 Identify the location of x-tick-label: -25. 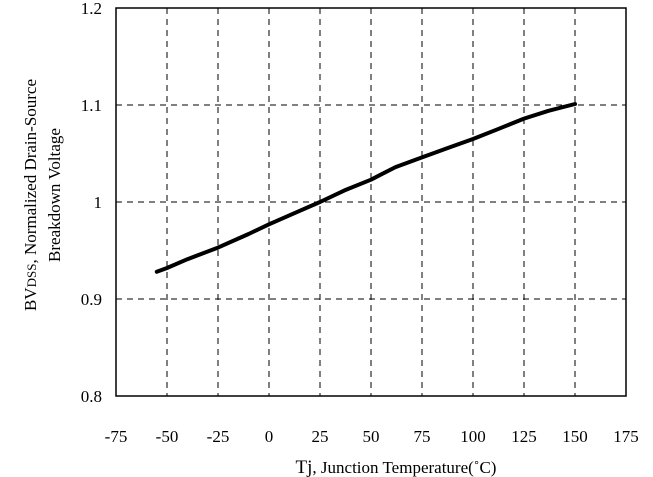
(218, 436).